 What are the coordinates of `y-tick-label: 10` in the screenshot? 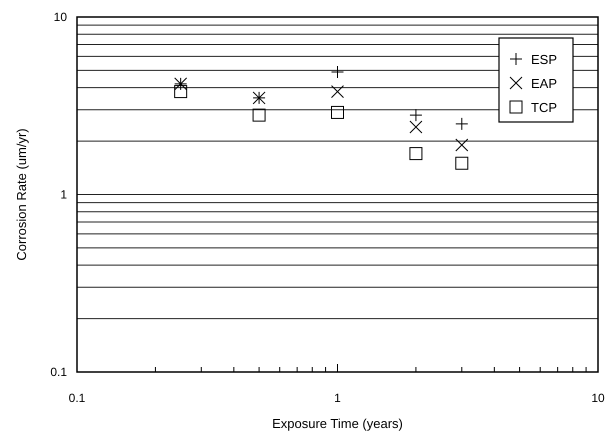 It's located at (61, 17).